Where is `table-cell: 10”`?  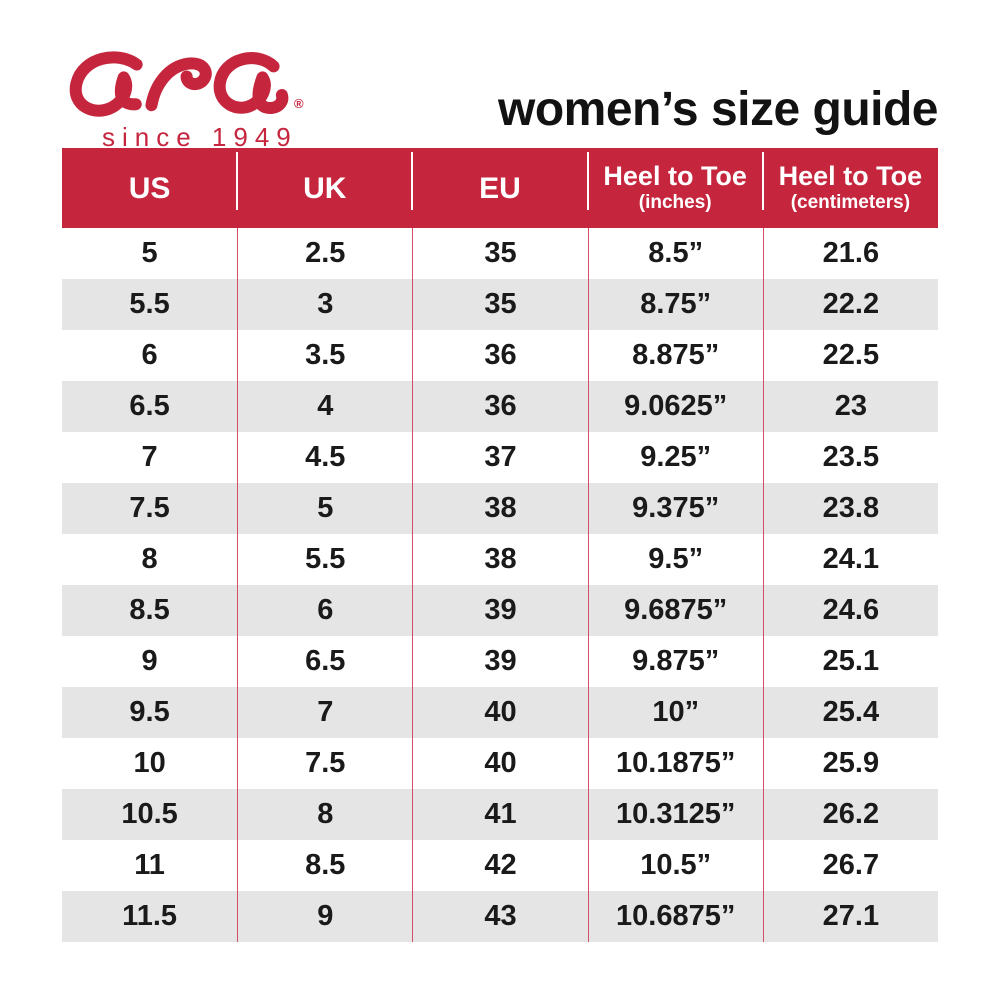
table-cell: 10” is located at coordinates (675, 712).